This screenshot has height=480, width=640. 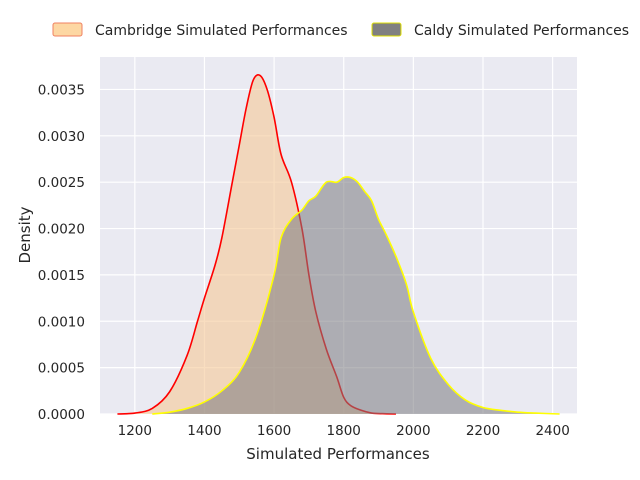 What do you see at coordinates (552, 431) in the screenshot?
I see `x-tick-label: 2400` at bounding box center [552, 431].